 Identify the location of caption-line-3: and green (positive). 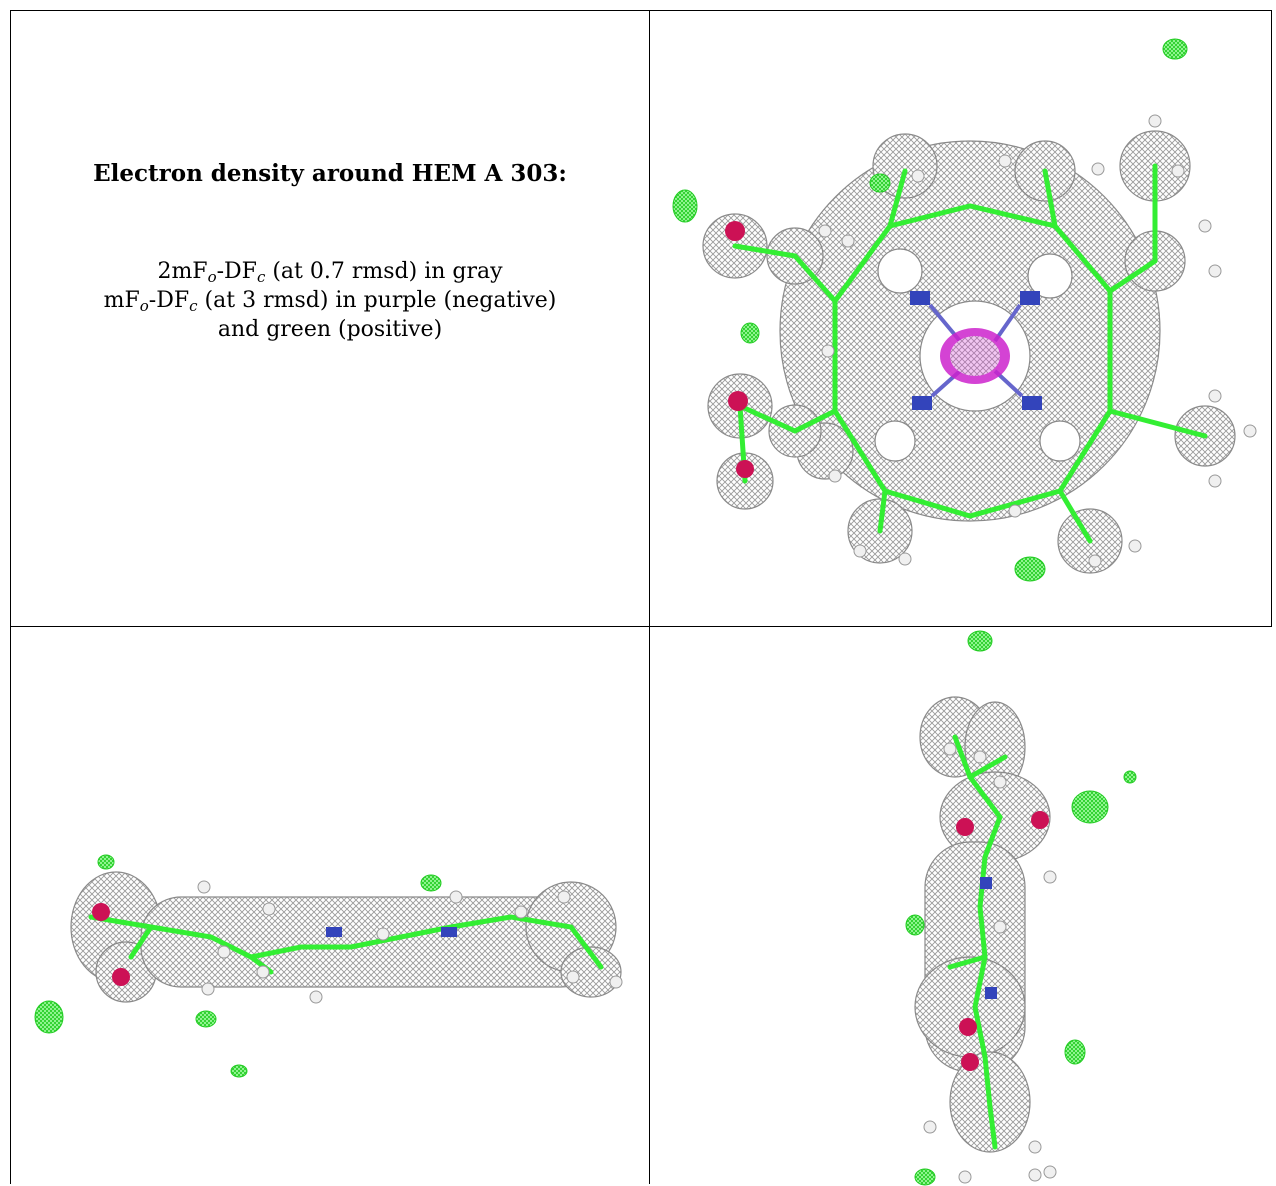
(330, 329).